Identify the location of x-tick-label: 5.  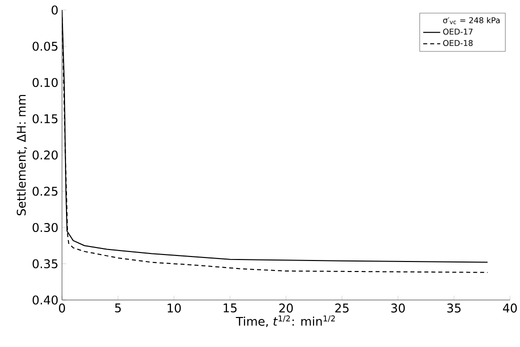
(118, 308).